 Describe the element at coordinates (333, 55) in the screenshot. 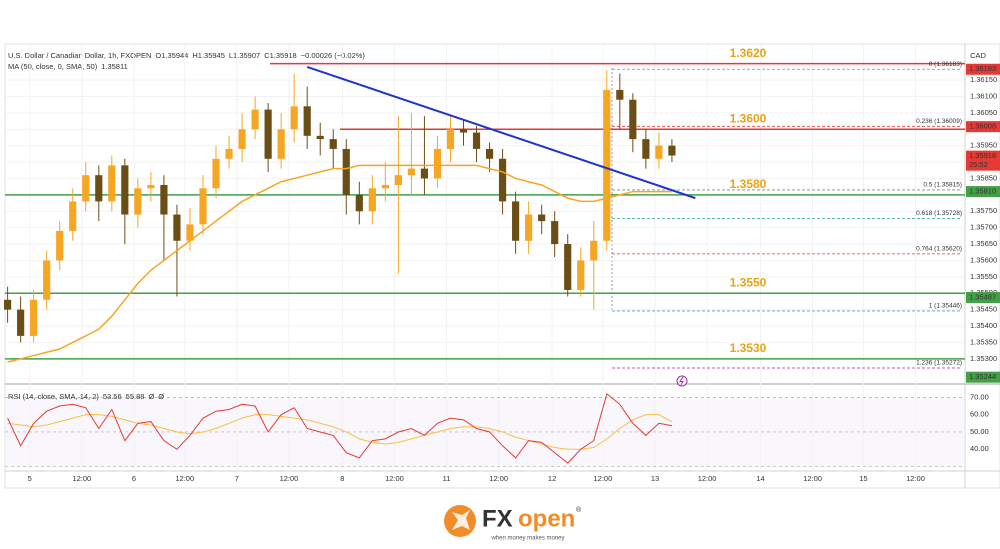

I see `header-text: −0.00026 (−0.02%)` at that location.